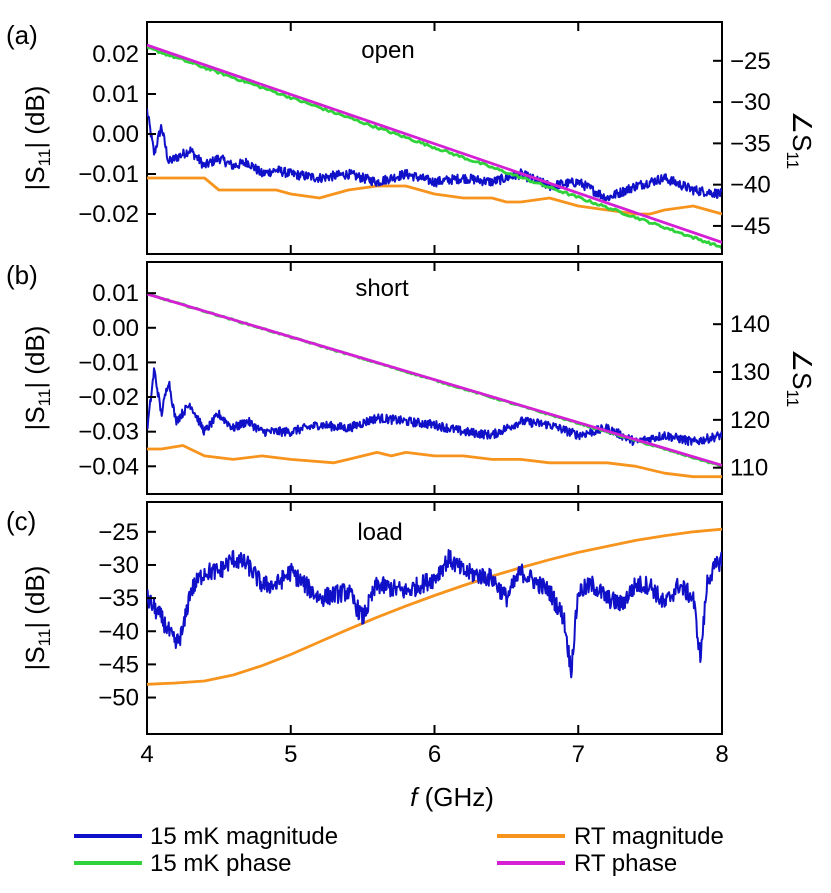  Describe the element at coordinates (749, 468) in the screenshot. I see `panel-b-right-y-tick-label: 110` at that location.